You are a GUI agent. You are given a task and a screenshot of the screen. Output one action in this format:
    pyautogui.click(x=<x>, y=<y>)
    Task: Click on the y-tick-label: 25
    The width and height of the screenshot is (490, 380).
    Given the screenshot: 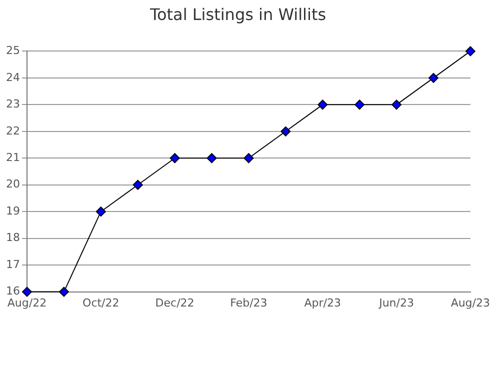 What is the action you would take?
    pyautogui.click(x=13, y=51)
    